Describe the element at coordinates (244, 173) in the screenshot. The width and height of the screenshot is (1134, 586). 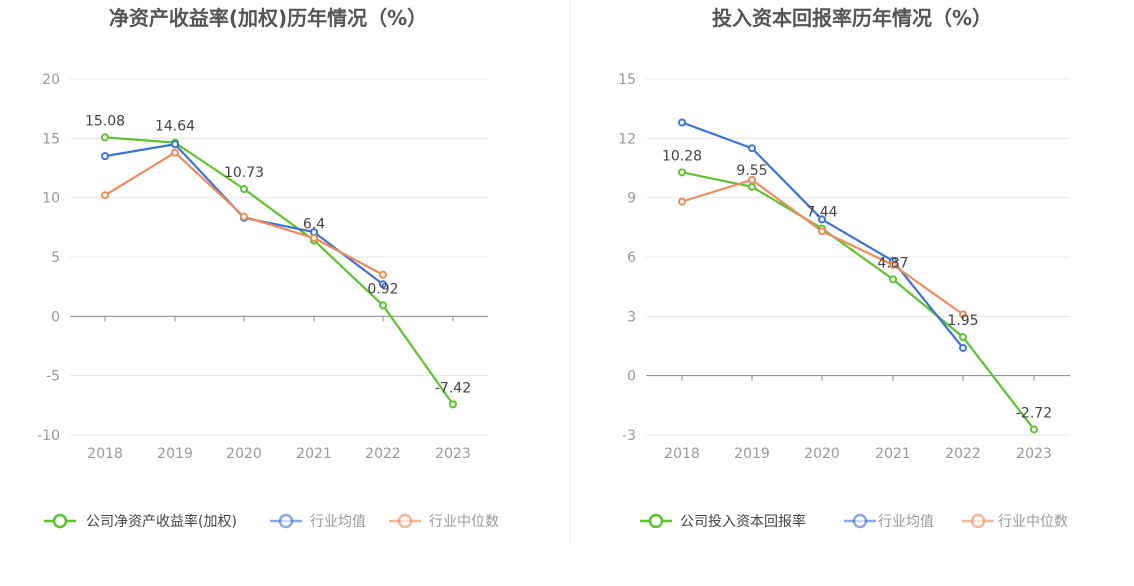
I see `data-label: 10.73` at that location.